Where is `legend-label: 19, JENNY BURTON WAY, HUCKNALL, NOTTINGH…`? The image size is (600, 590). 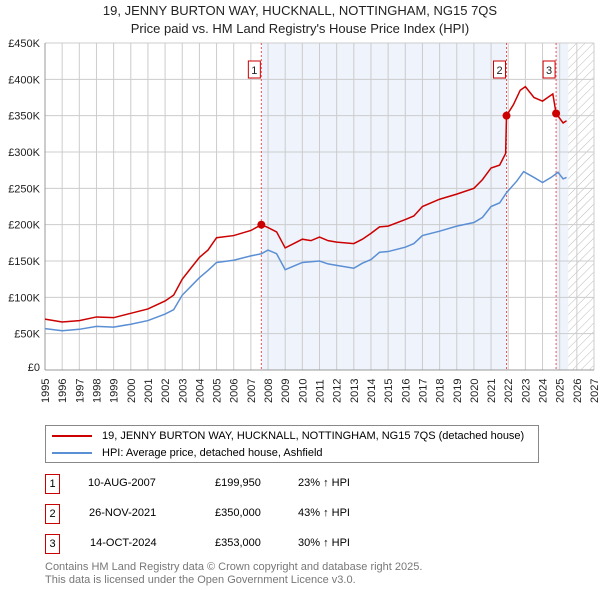 legend-label: 19, JENNY BURTON WAY, HUCKNALL, NOTTINGH… is located at coordinates (313, 436).